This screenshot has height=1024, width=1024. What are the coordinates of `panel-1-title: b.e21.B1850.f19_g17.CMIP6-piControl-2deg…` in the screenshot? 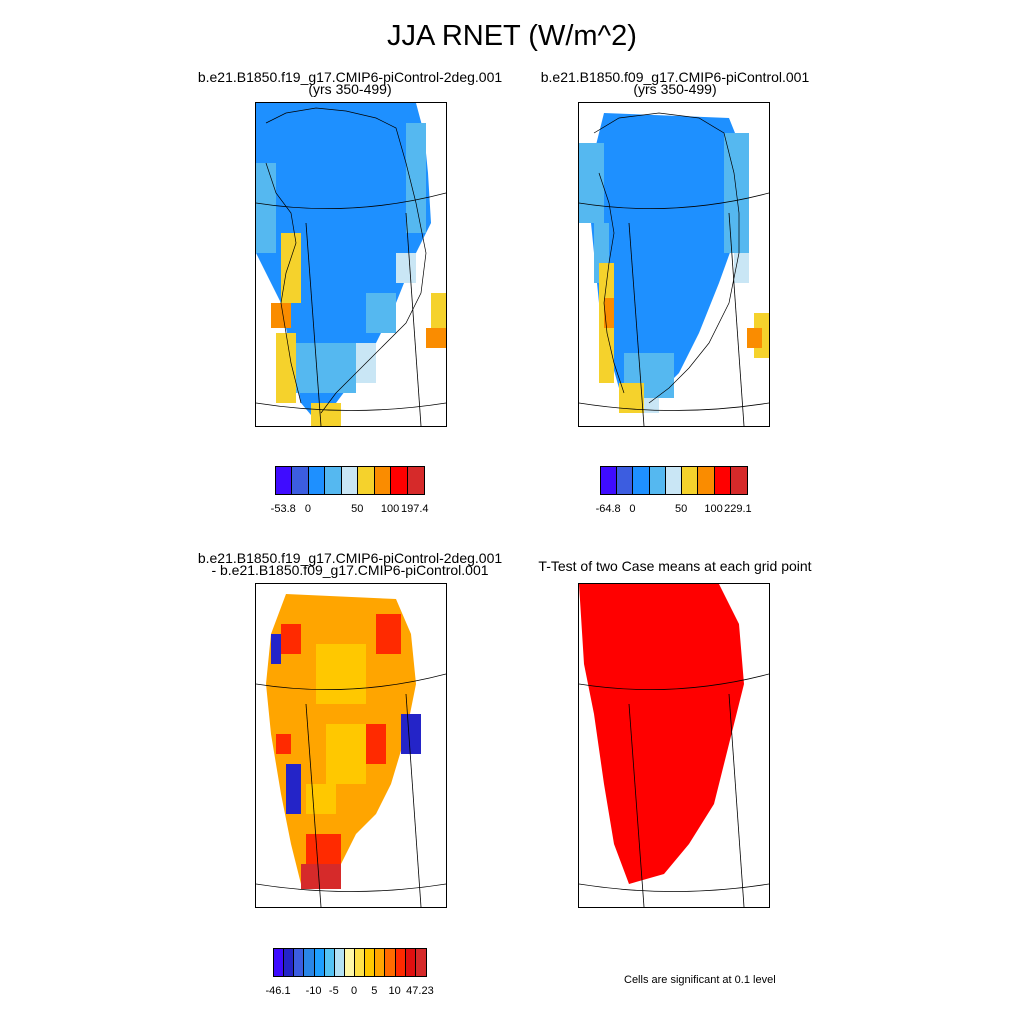 It's located at (350, 83).